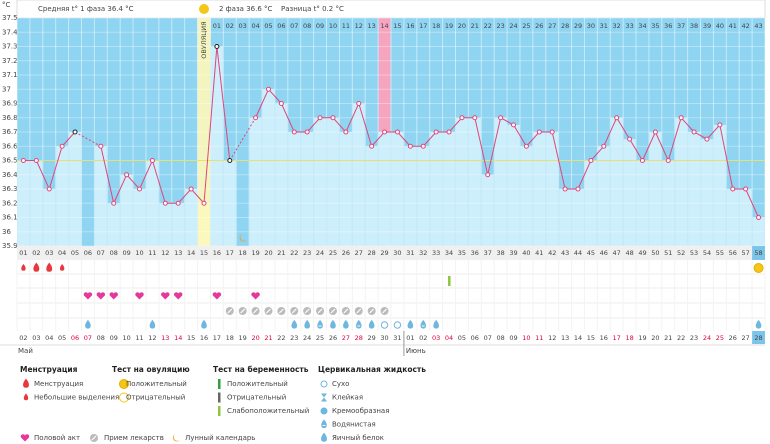 The image size is (770, 444). I want to click on cycle-day-label: 48, so click(629, 253).